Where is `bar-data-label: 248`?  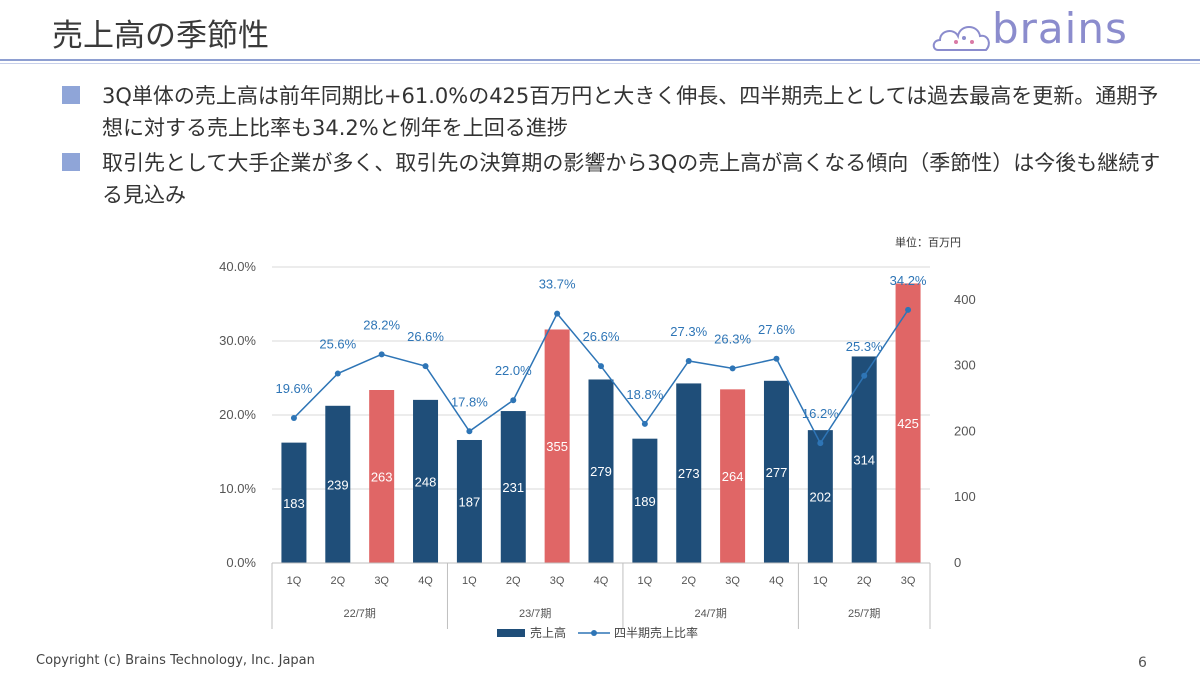 bar-data-label: 248 is located at coordinates (426, 481).